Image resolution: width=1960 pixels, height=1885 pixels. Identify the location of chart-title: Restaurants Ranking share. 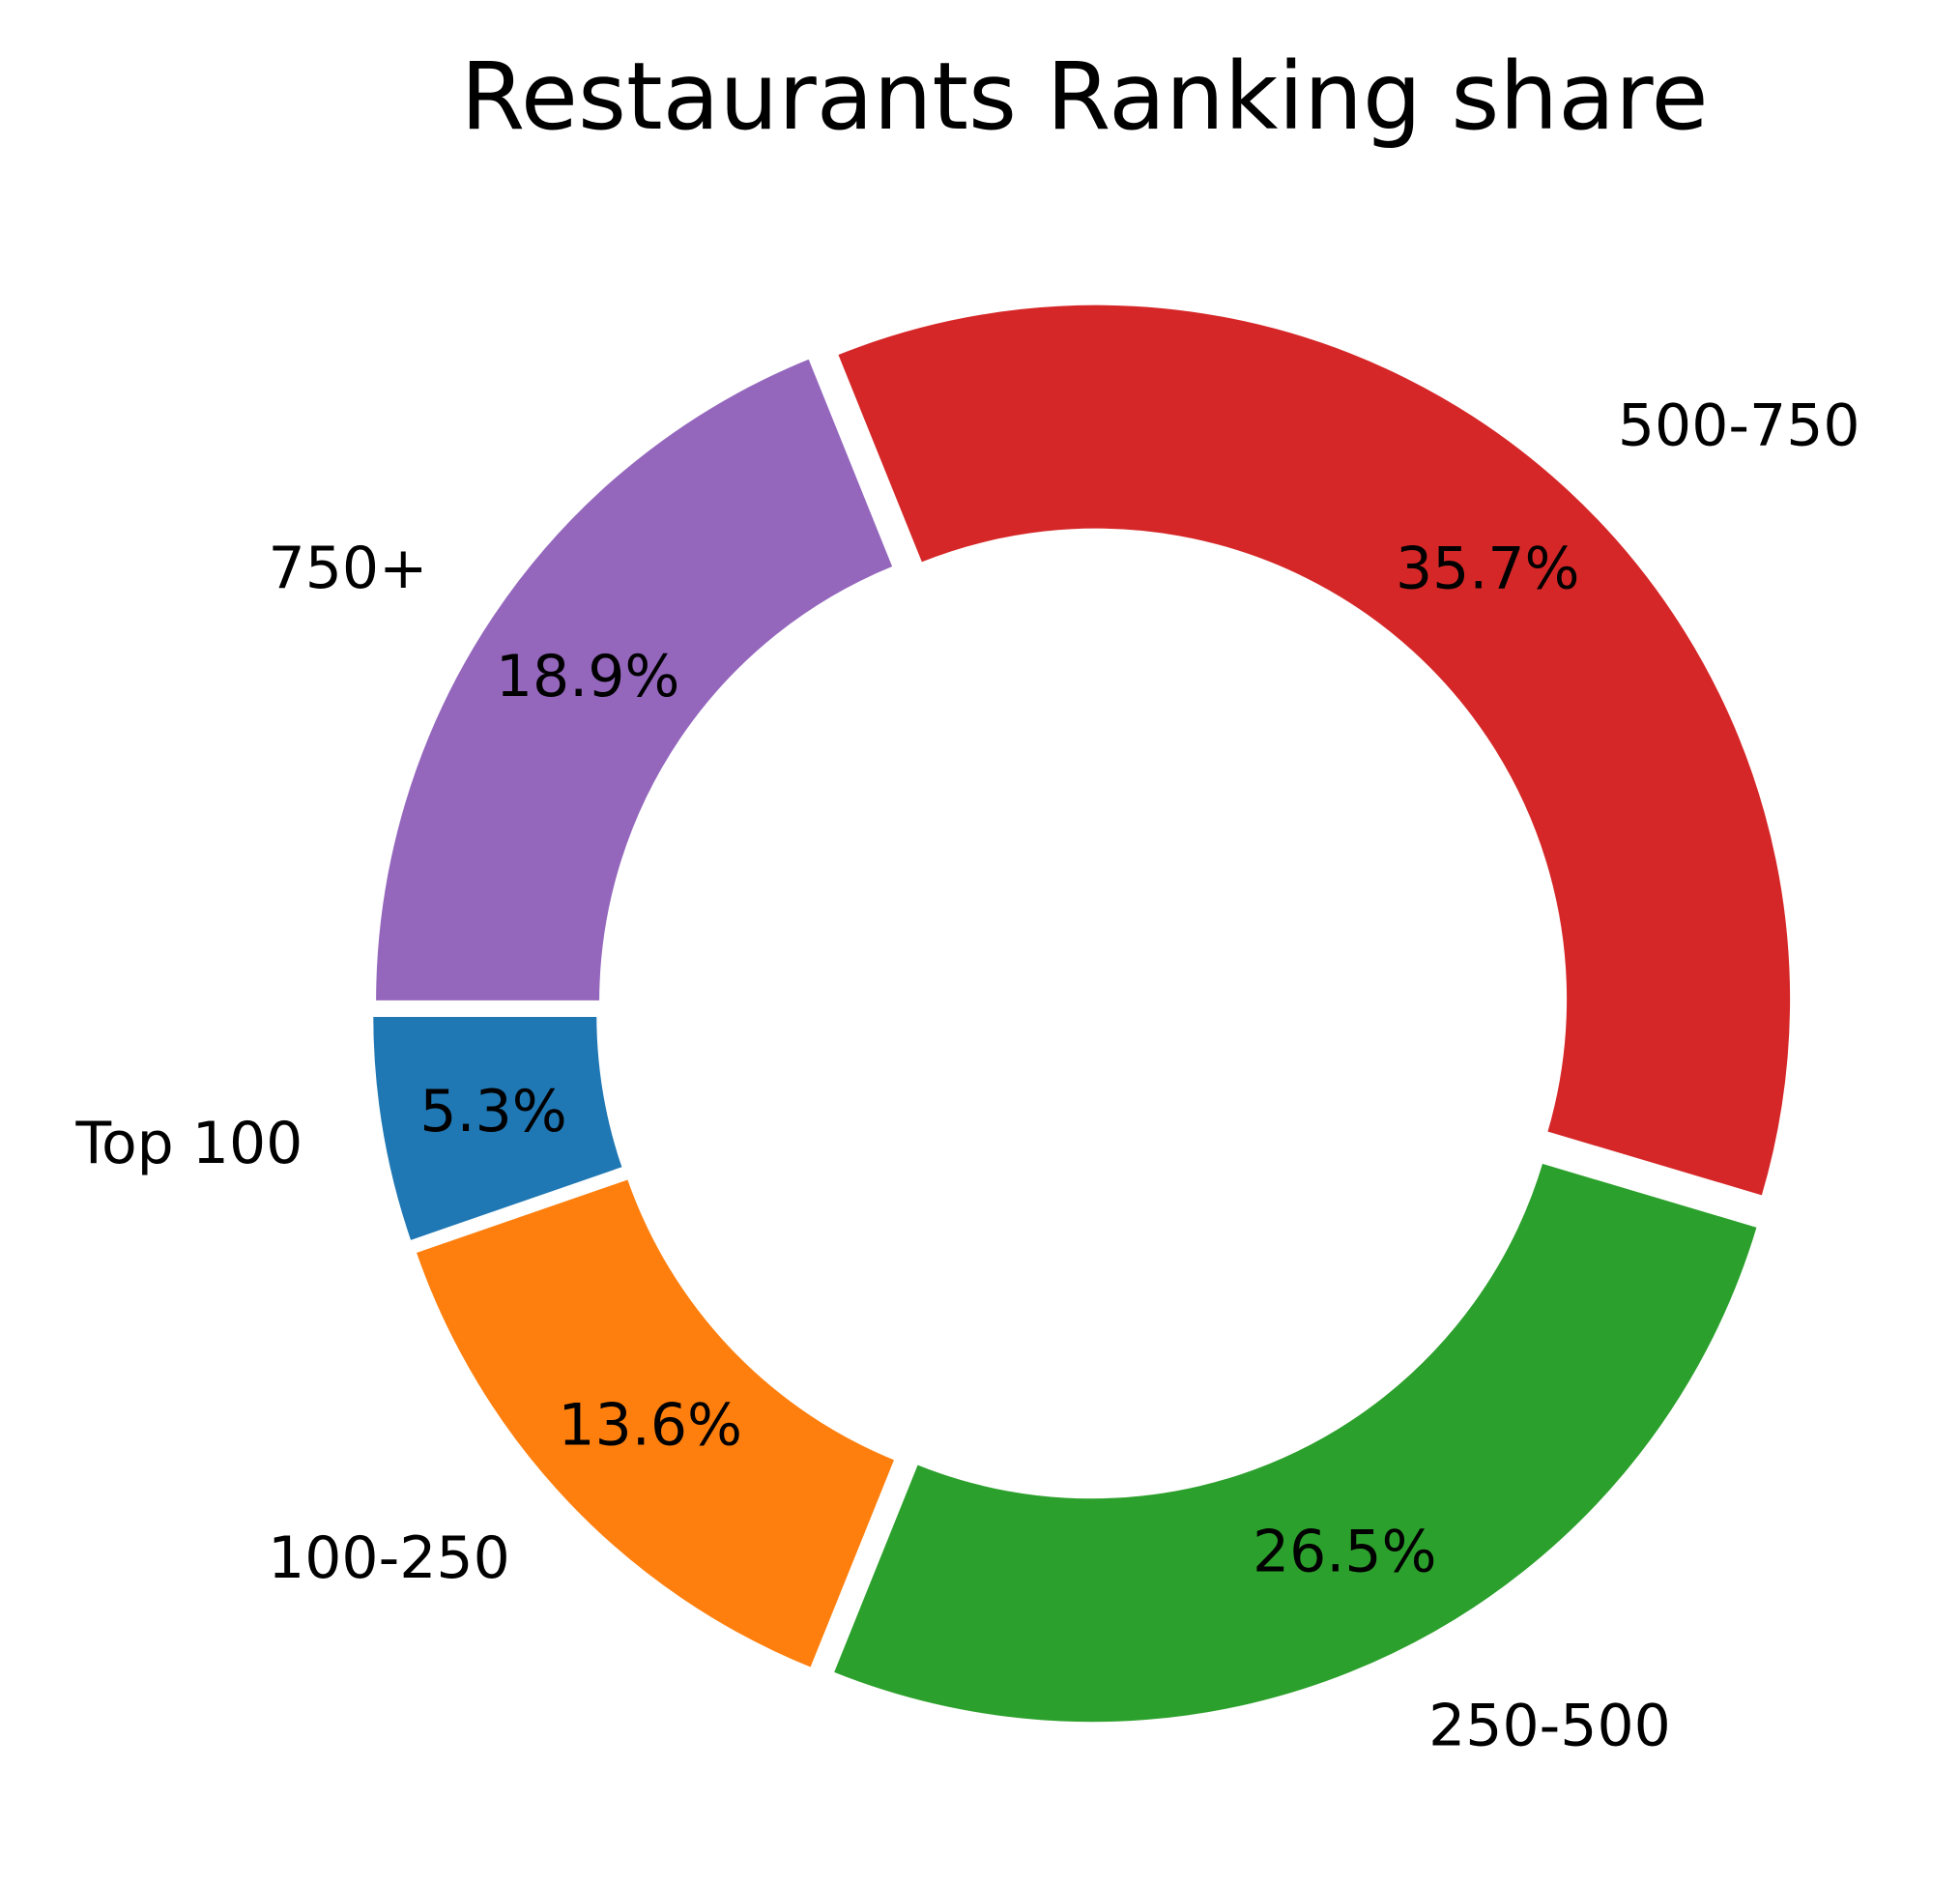
(1084, 97).